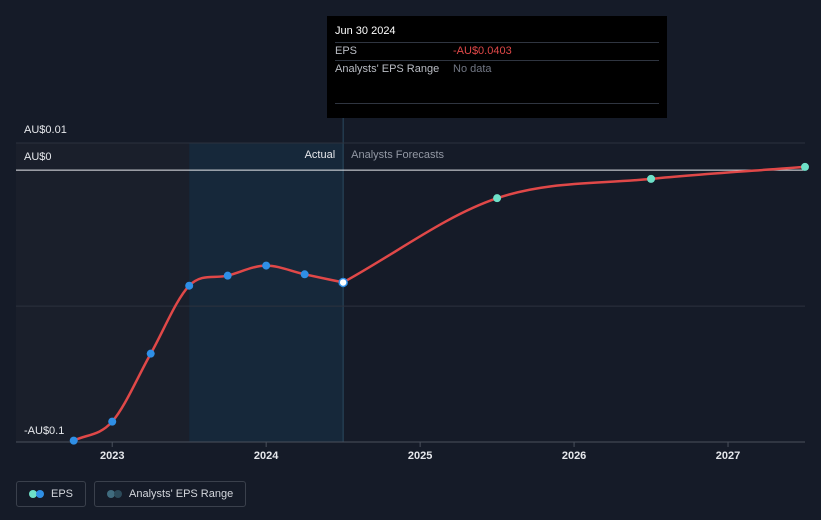  Describe the element at coordinates (574, 456) in the screenshot. I see `x-tick-label-2026: 2026` at that location.